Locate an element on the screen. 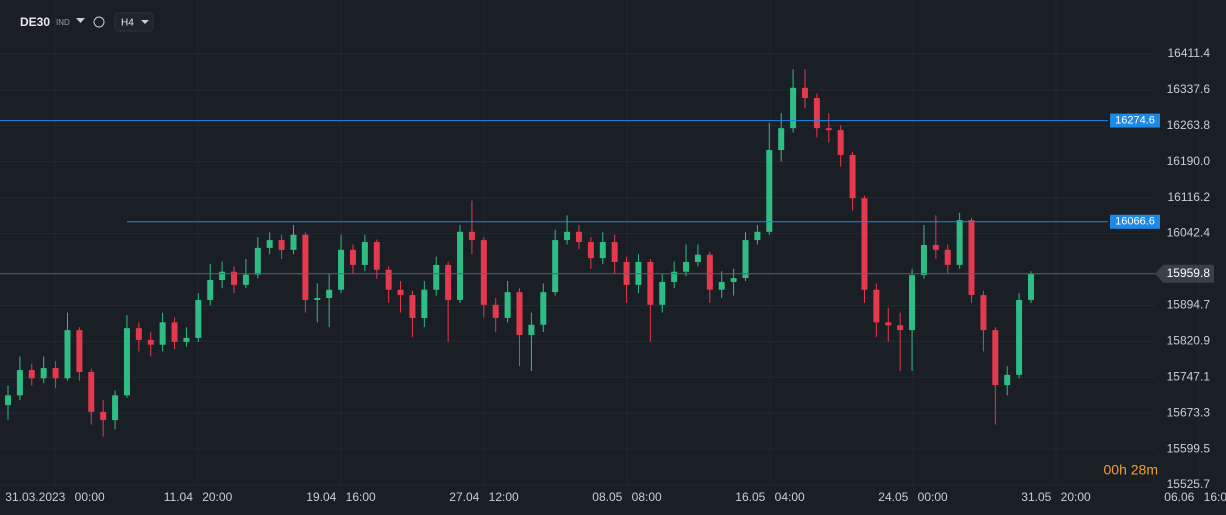  x-tick-label: 11.04 20:00 is located at coordinates (198, 497).